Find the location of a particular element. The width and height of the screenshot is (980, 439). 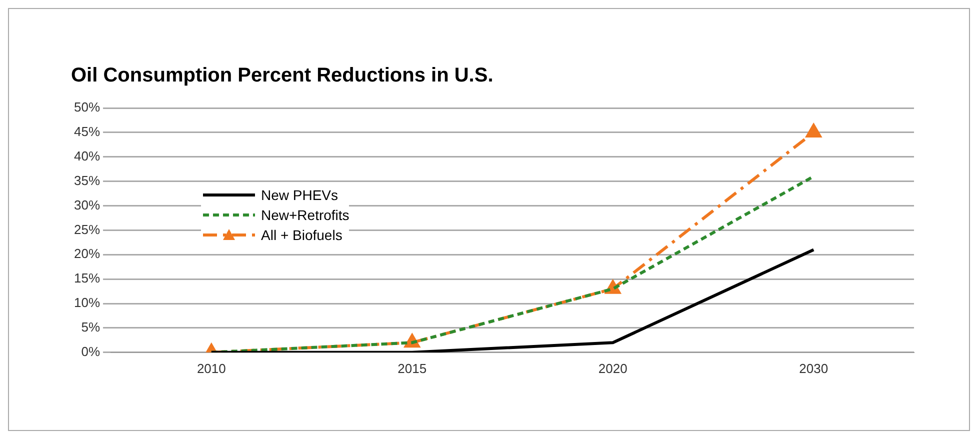

y-tick-label: 35% is located at coordinates (87, 180).